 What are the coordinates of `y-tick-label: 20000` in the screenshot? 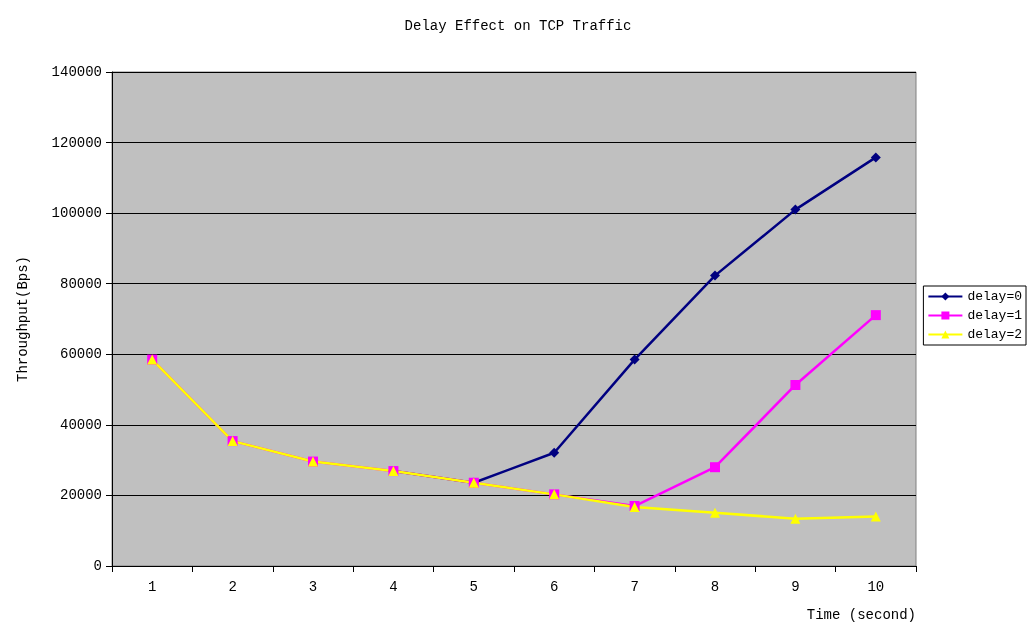 It's located at (80, 495).